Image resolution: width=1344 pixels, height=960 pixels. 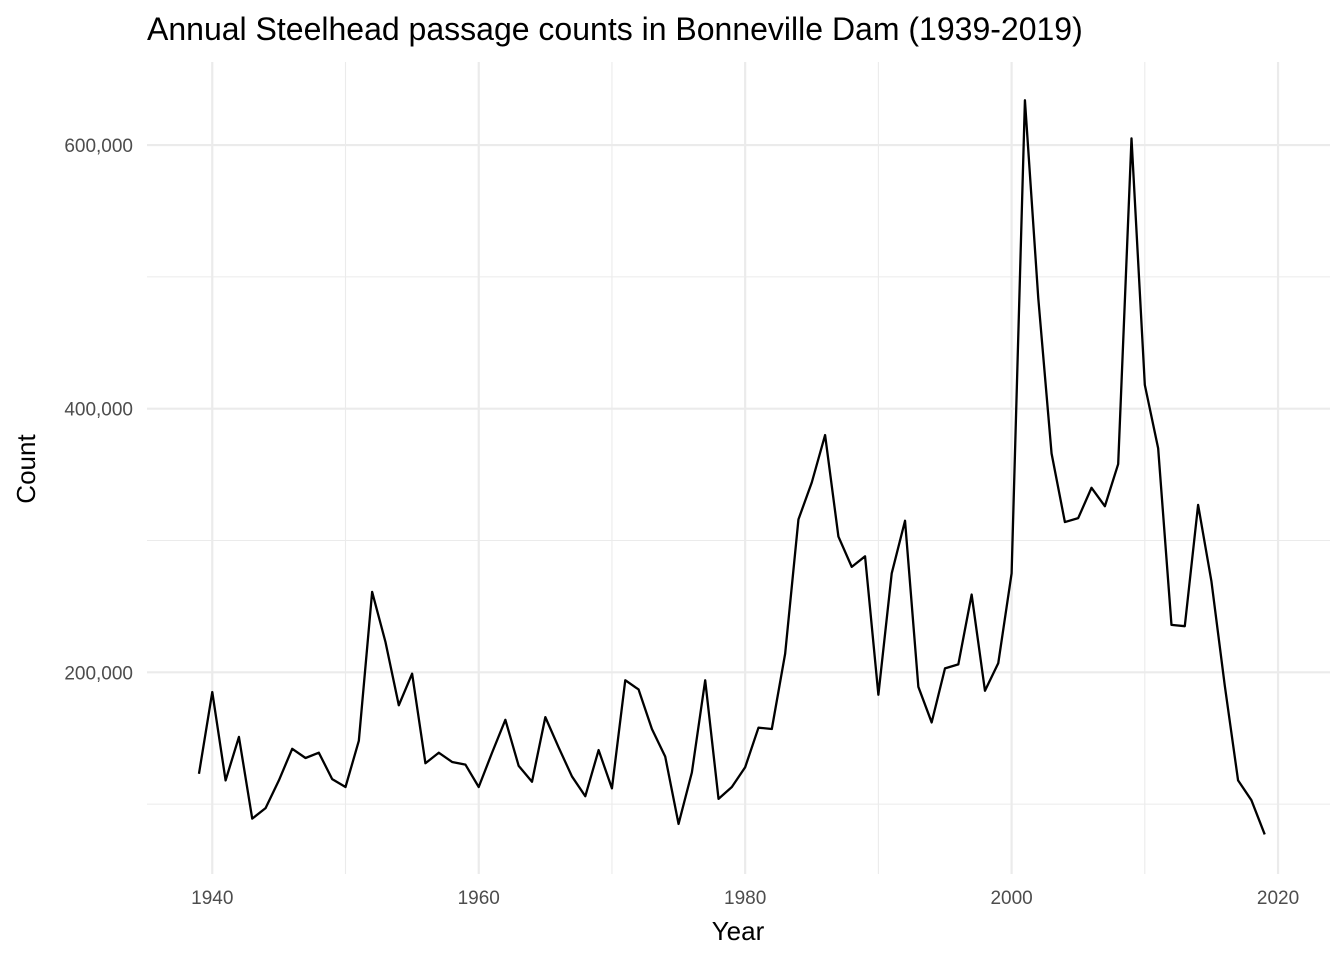 What do you see at coordinates (1278, 898) in the screenshot?
I see `x-tick-label: 2020` at bounding box center [1278, 898].